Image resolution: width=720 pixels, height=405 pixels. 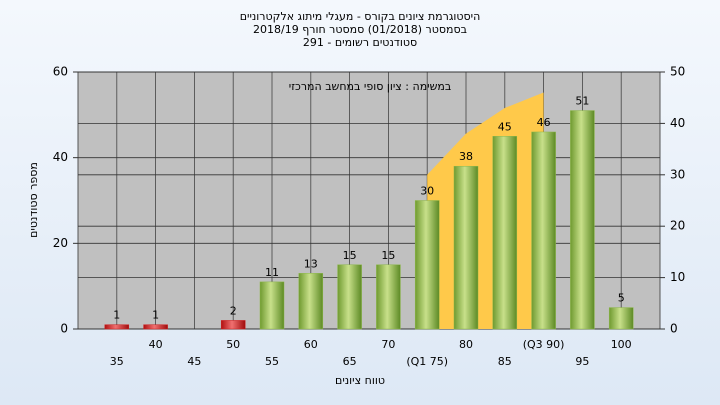 What do you see at coordinates (427, 191) in the screenshot?
I see `value-label: 30` at bounding box center [427, 191].